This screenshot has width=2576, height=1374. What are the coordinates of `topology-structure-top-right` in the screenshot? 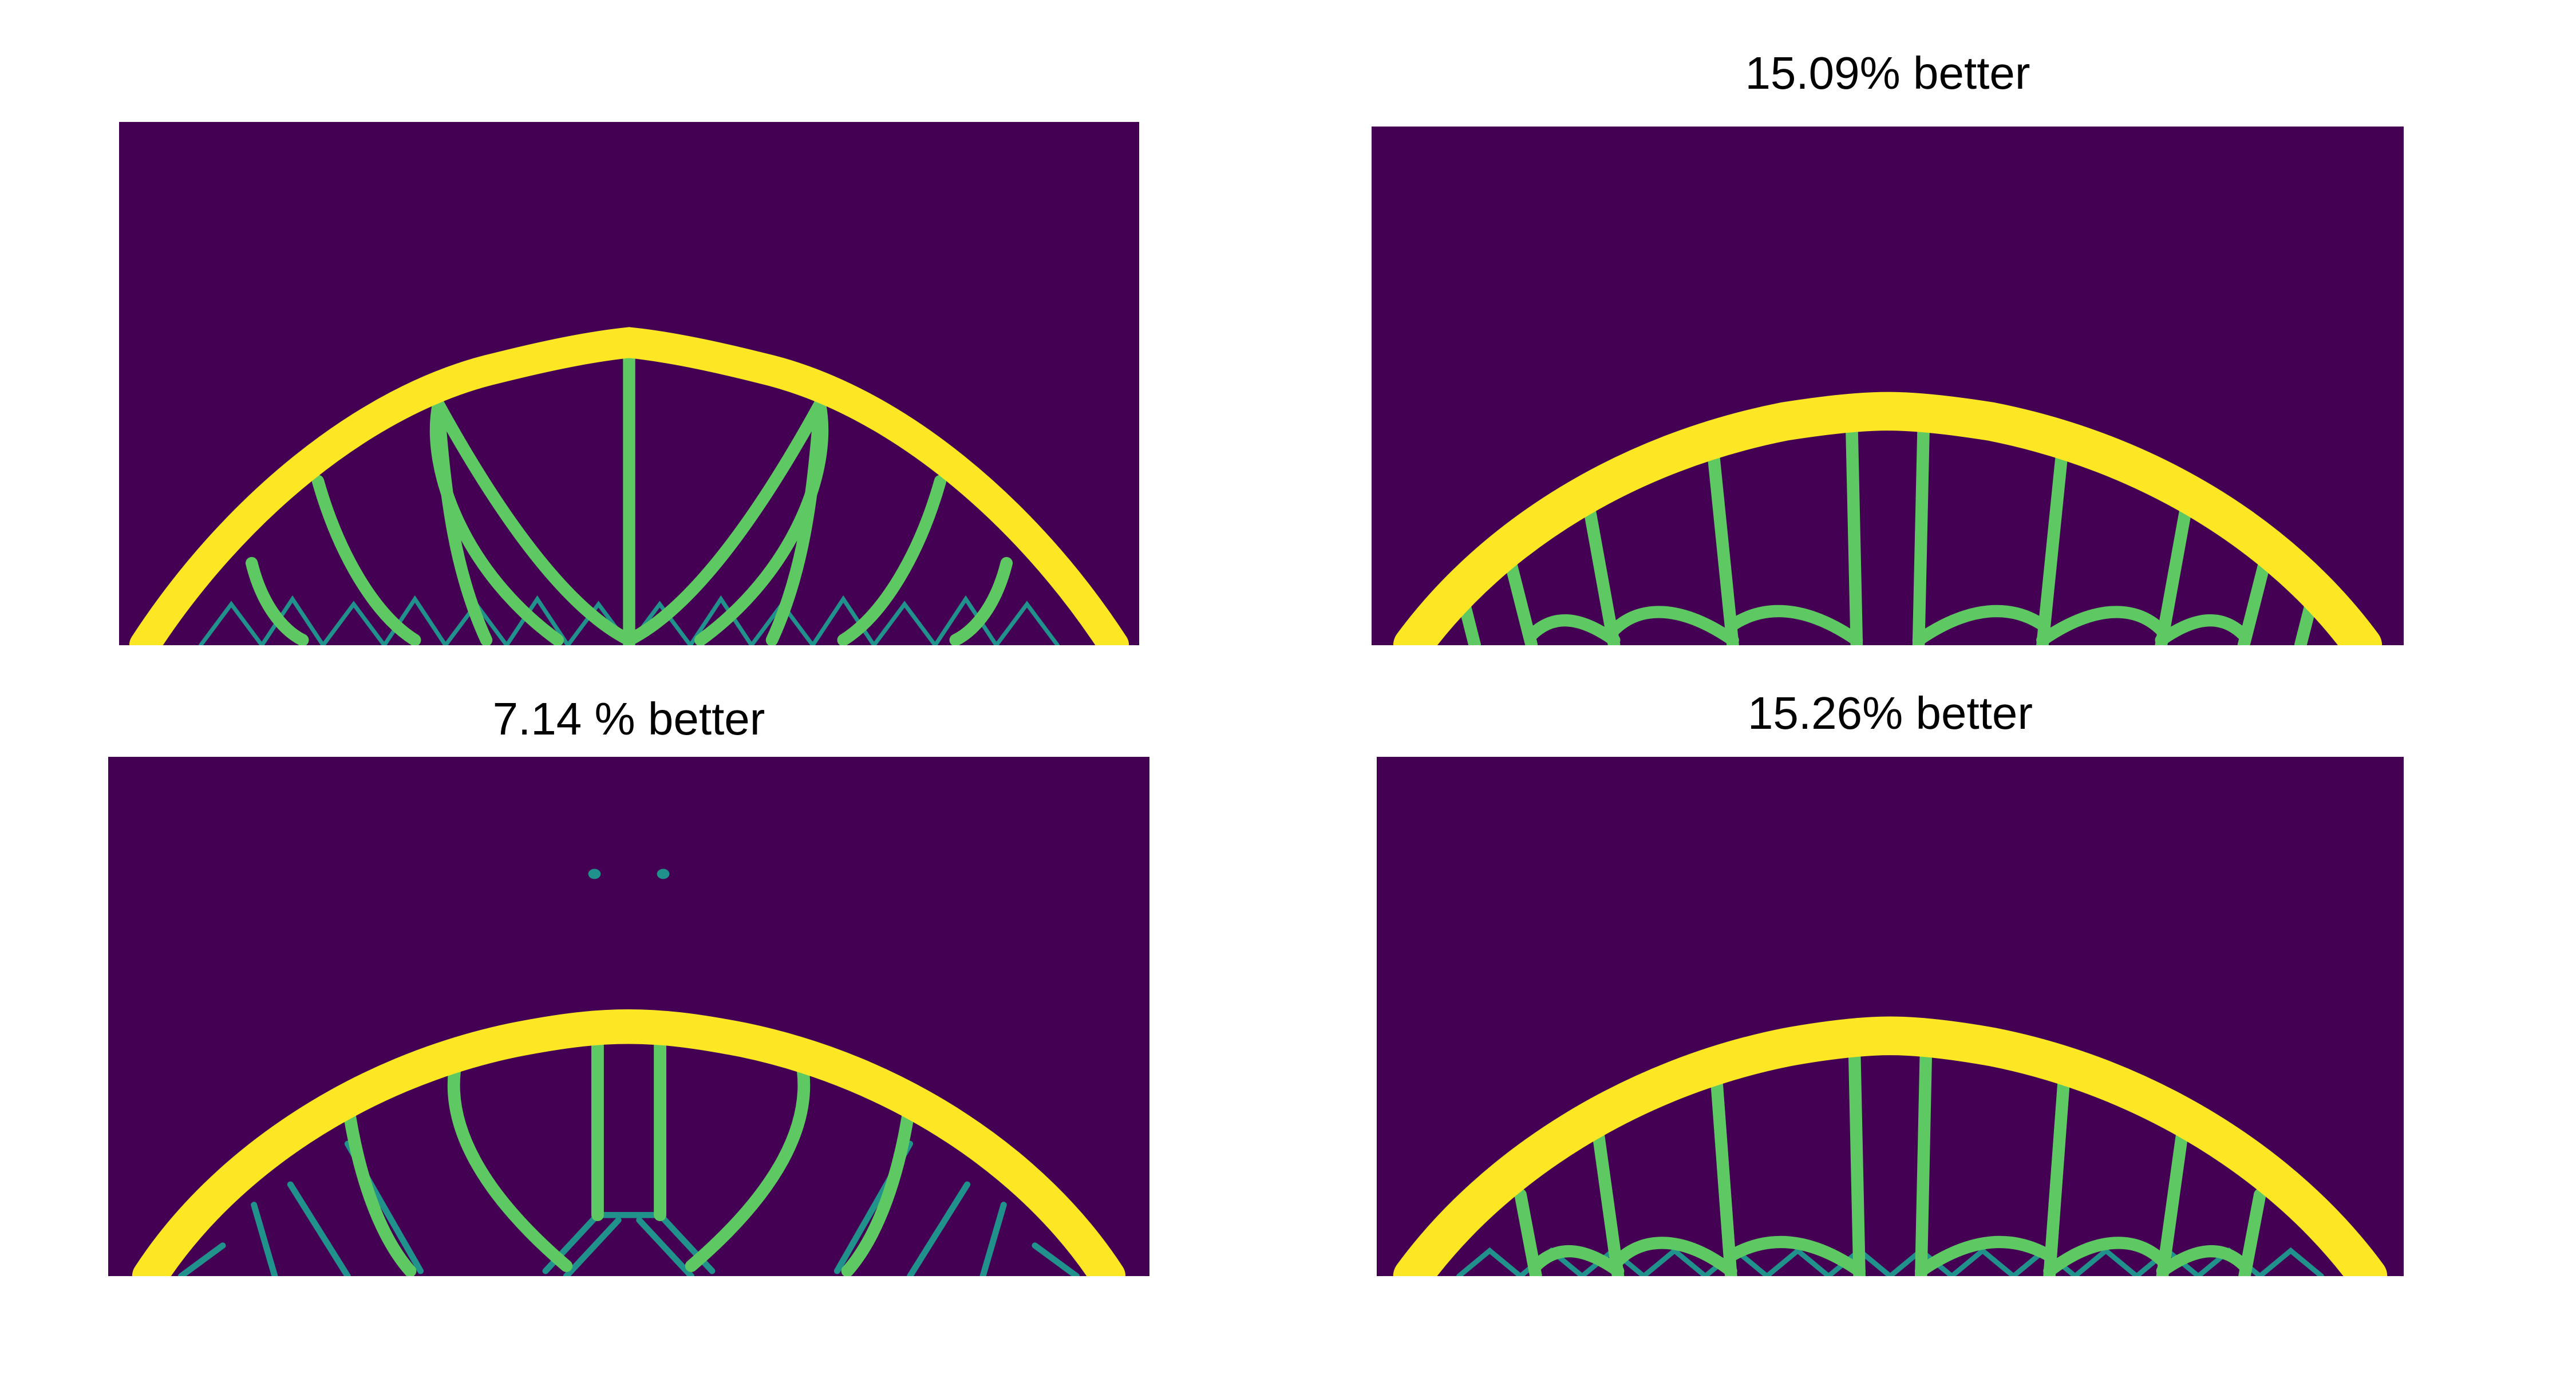 It's located at (1888, 518).